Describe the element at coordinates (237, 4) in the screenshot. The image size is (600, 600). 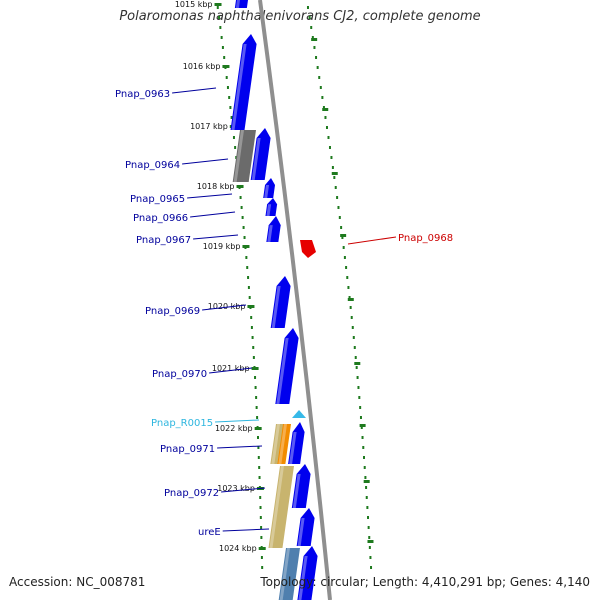
I see `cds-block-top-highlight` at that location.